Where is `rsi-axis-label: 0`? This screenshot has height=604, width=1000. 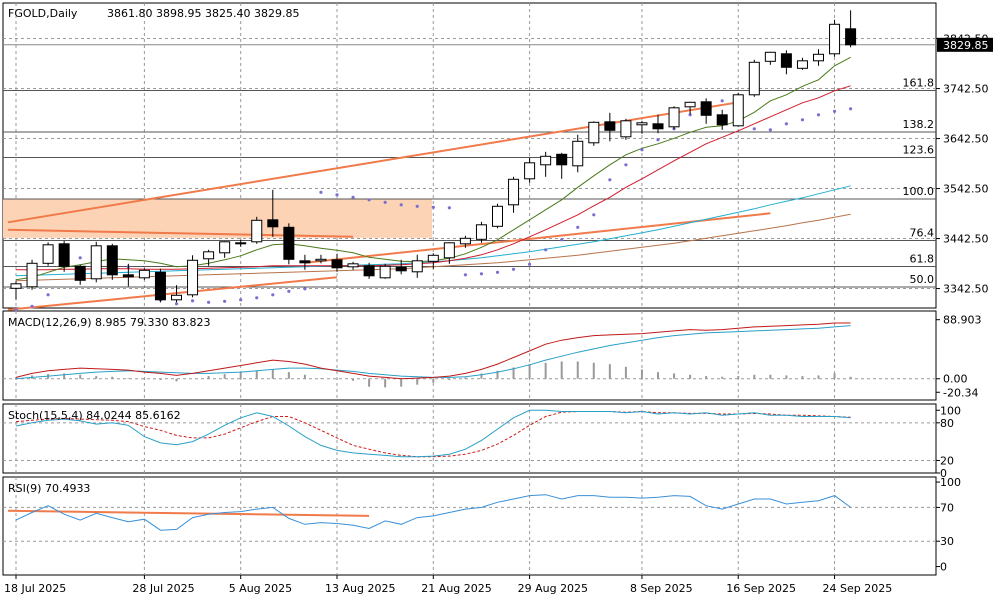 rsi-axis-label: 0 is located at coordinates (943, 567).